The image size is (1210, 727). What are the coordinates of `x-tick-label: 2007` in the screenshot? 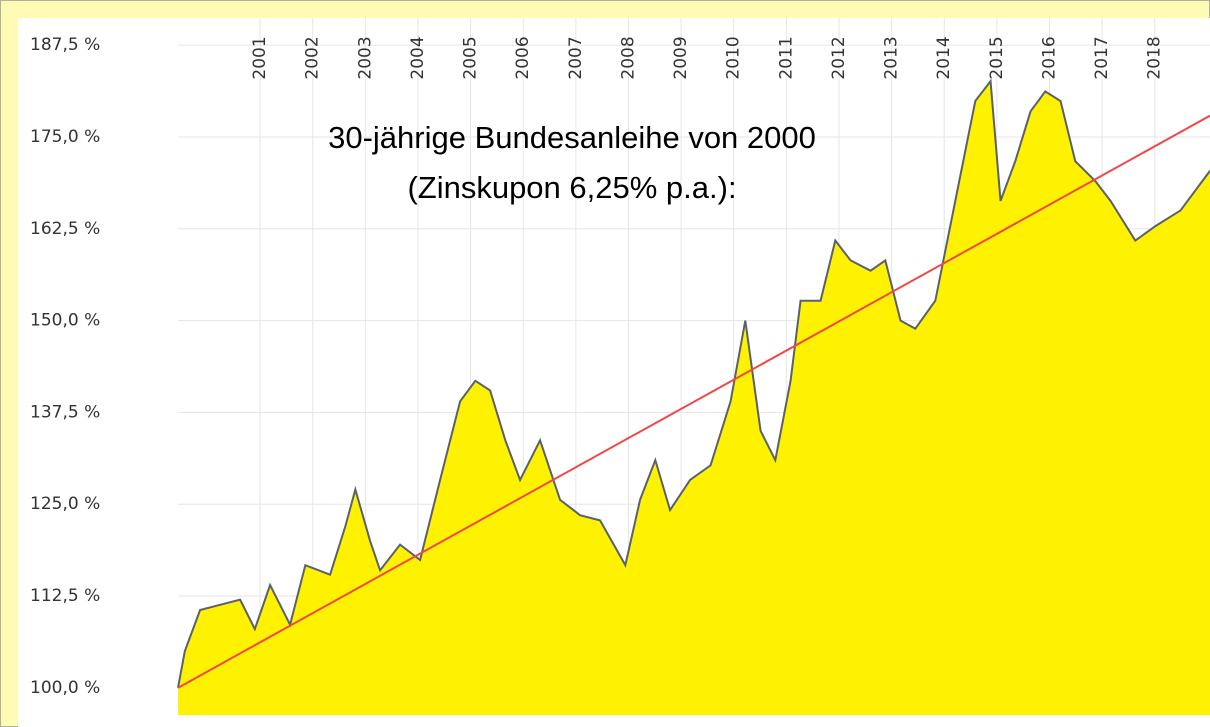 It's located at (576, 57).